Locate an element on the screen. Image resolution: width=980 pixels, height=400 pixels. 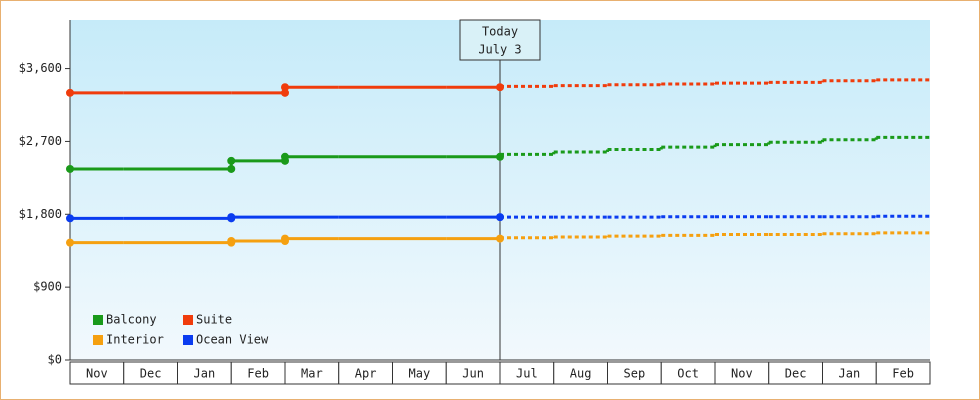
x-tick-label: Oct is located at coordinates (688, 374).